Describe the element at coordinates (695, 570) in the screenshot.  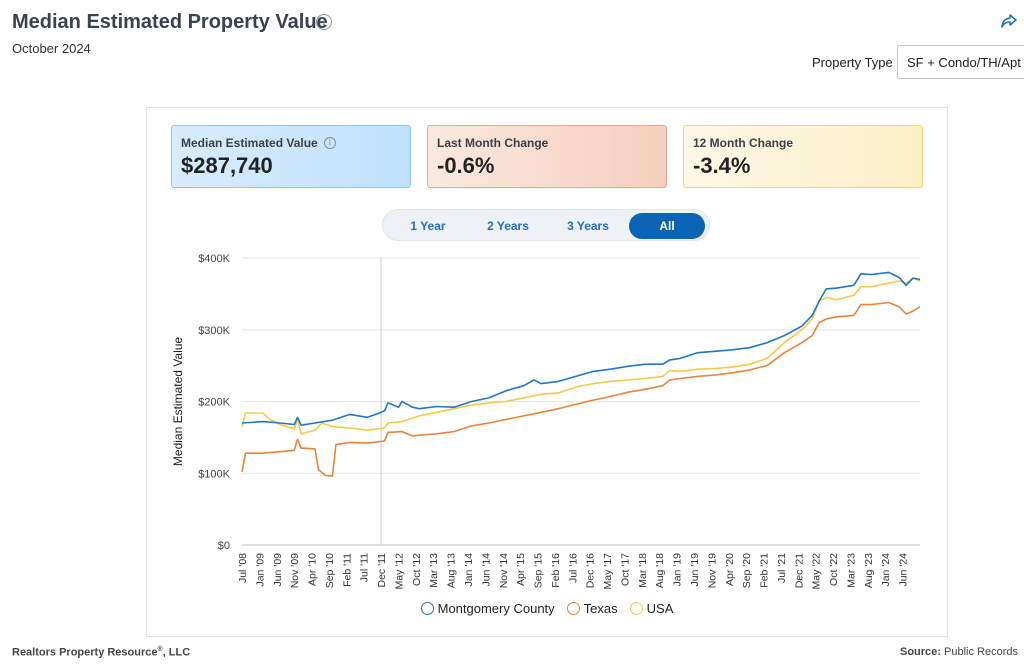
I see `x-tick-label: Jun '19` at that location.